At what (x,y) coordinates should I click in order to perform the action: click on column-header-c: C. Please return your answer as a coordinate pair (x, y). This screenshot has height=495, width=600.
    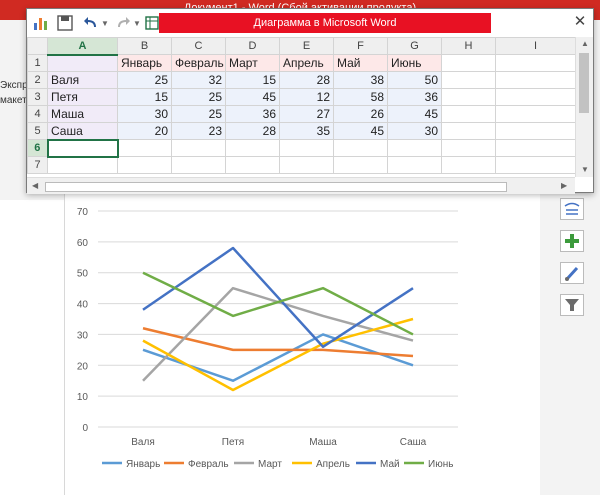
    Looking at the image, I should click on (198, 46).